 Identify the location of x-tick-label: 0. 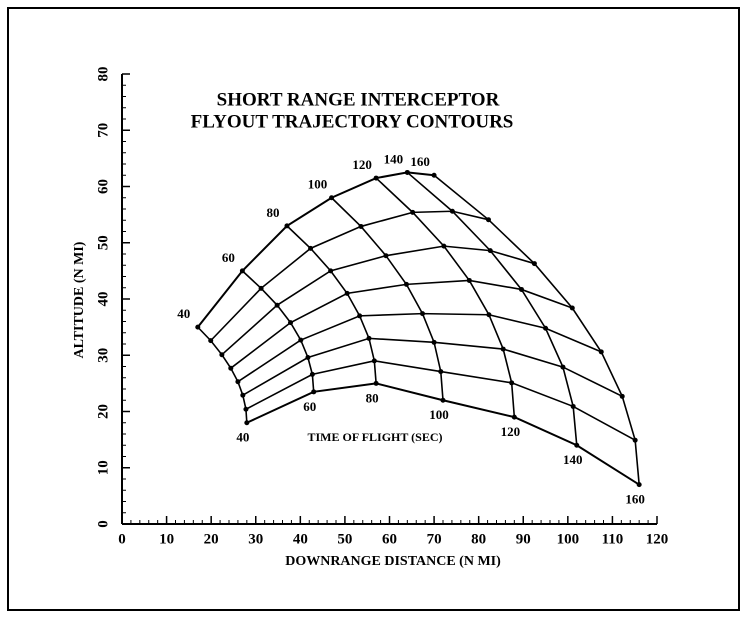
(122, 539).